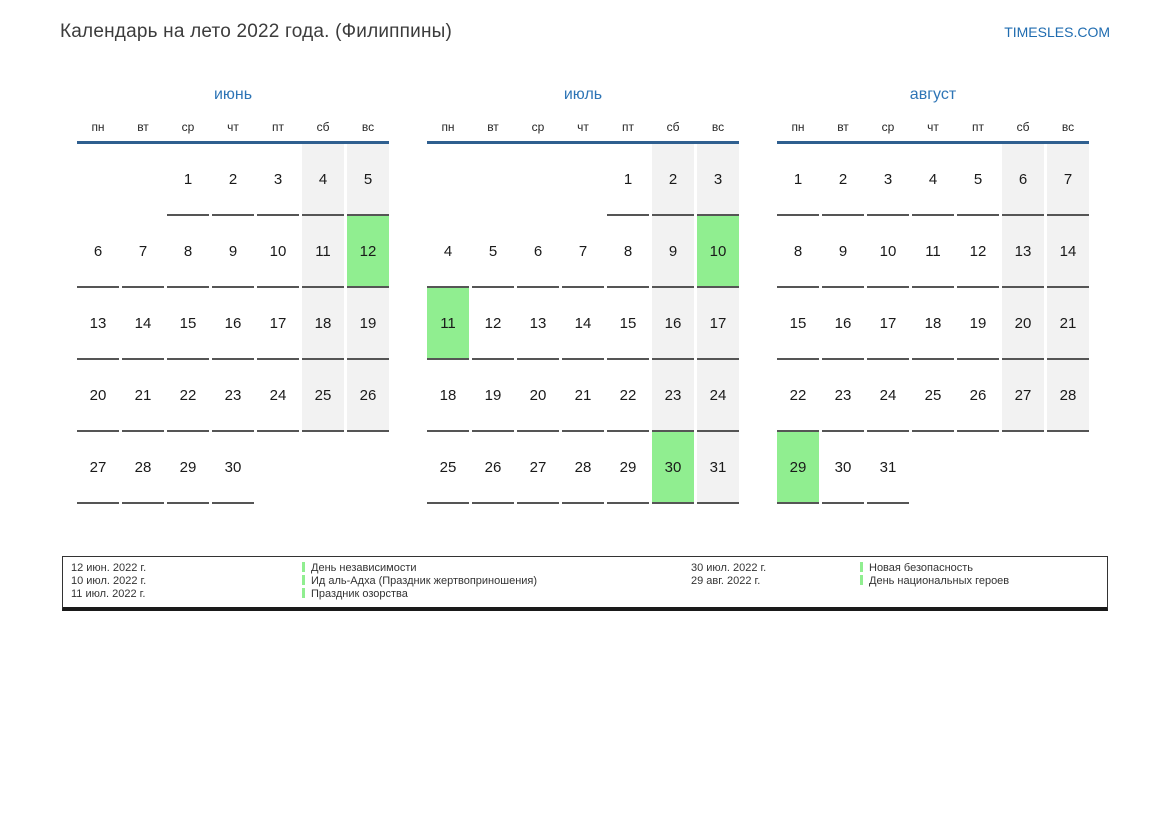 The image size is (1169, 827). What do you see at coordinates (233, 94) in the screenshot?
I see `month-title: июнь` at bounding box center [233, 94].